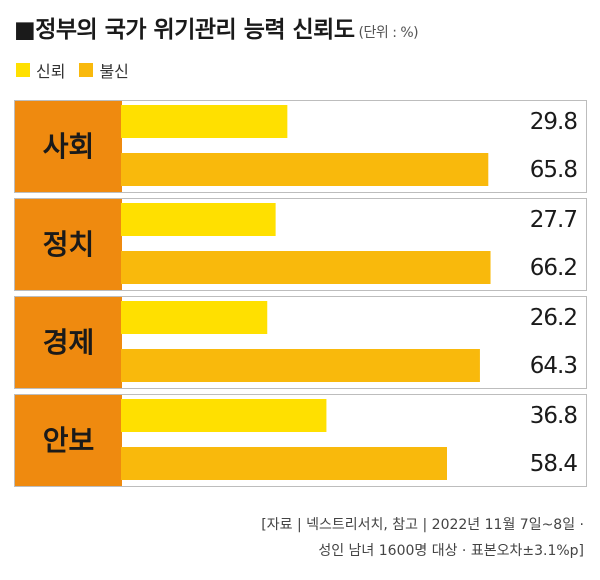  Describe the element at coordinates (554, 170) in the screenshot. I see `data-label: 65.8` at that location.